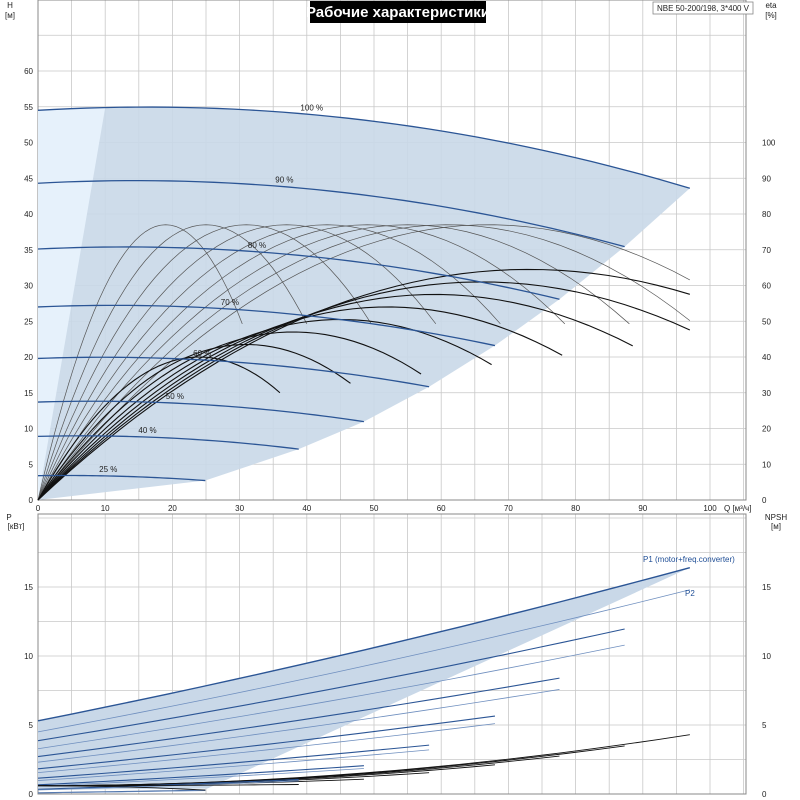 This screenshot has height=800, width=800. Describe the element at coordinates (172, 508) in the screenshot. I see `x-tick-label: 20` at that location.